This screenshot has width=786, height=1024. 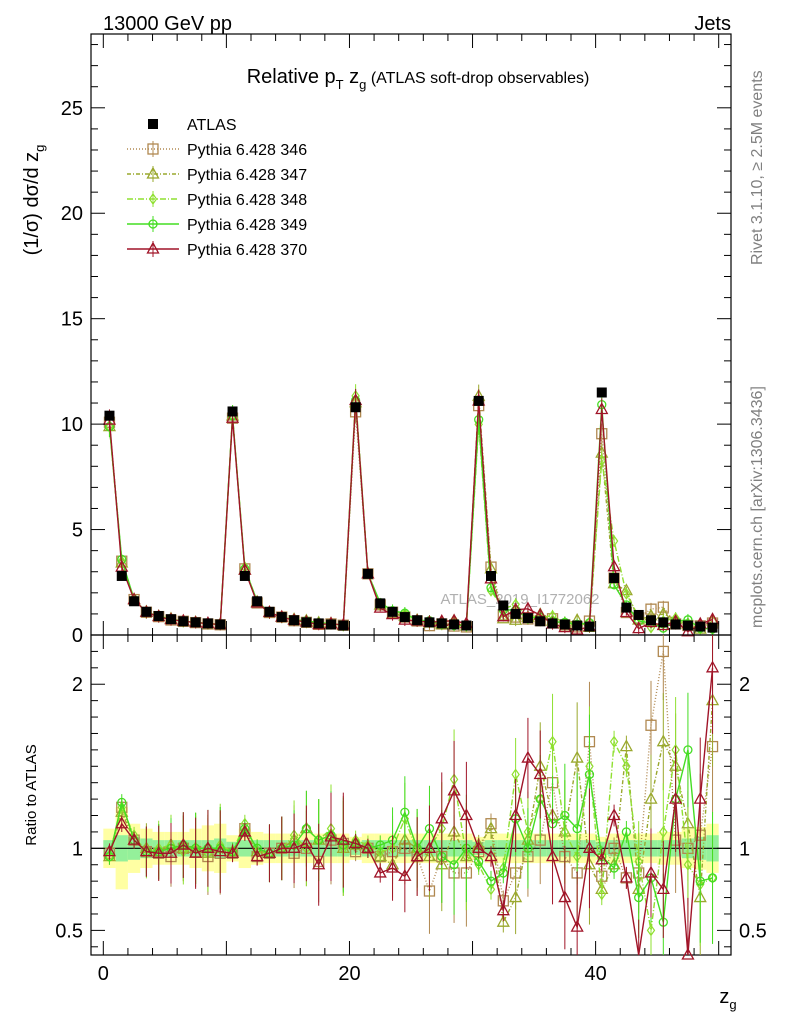 I want to click on rivet-label: Rivet 3.1.10, ≥ 2.5M events, so click(x=757, y=167).